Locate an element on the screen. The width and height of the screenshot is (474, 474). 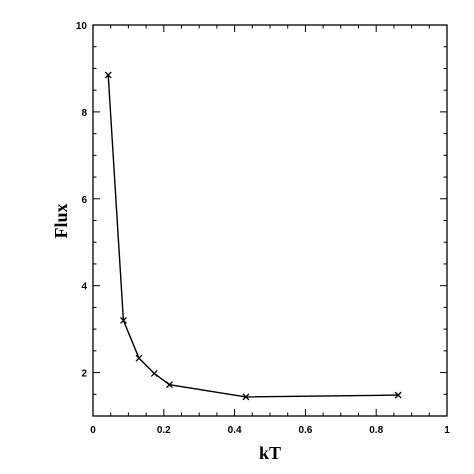
x-tick-label: 0.6 is located at coordinates (305, 430).